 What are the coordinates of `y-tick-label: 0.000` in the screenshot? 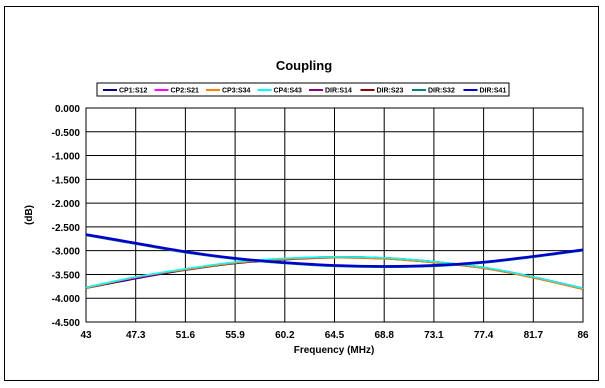 It's located at (67, 109).